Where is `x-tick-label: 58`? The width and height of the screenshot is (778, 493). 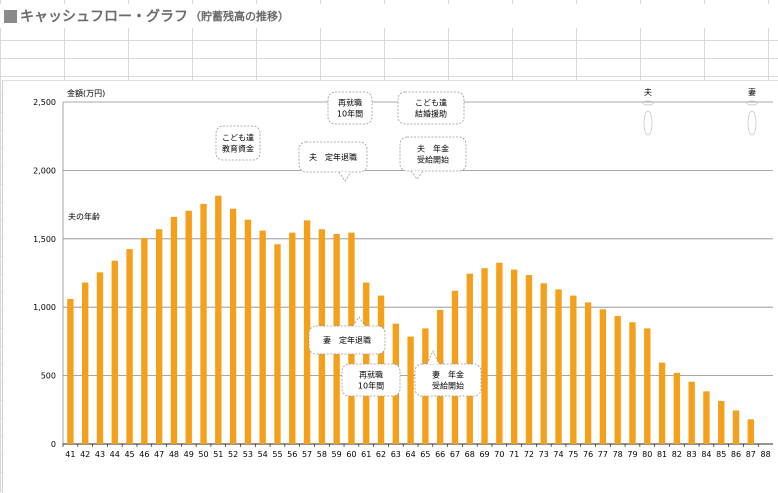 x-tick-label: 58 is located at coordinates (322, 454).